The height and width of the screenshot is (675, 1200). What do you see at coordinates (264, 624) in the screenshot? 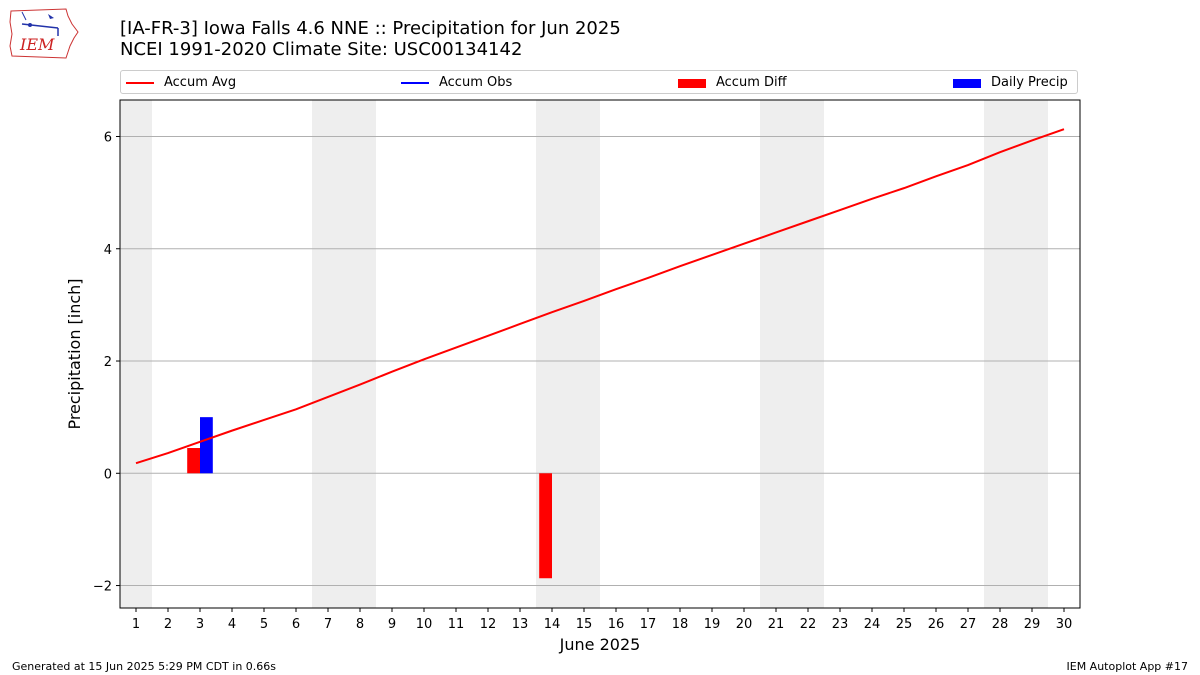
I see `x-tick-label: 5` at bounding box center [264, 624].